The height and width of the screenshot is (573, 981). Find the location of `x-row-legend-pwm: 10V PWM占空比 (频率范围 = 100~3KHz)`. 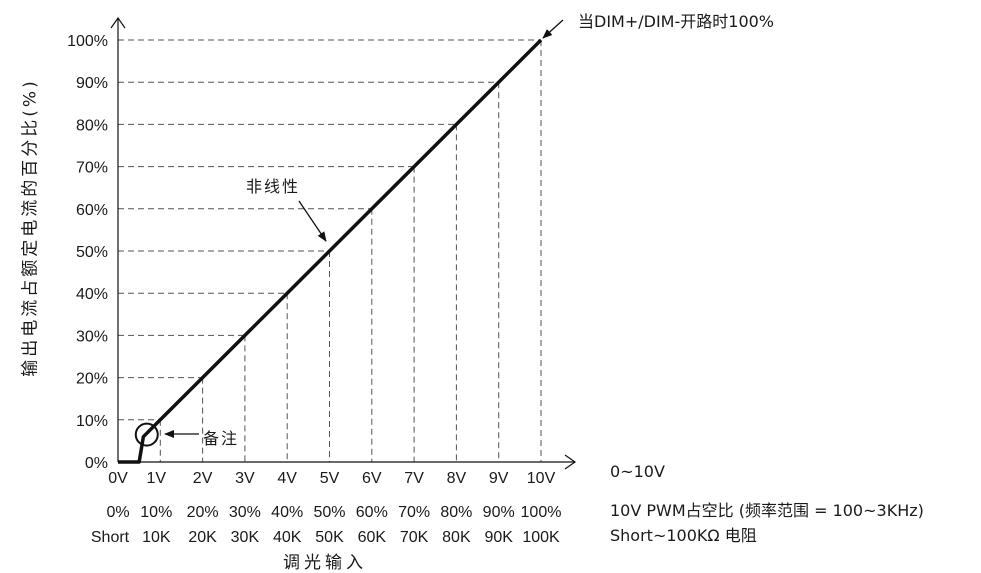

x-row-legend-pwm: 10V PWM占空比 (频率范围 = 100~3KHz) is located at coordinates (767, 510).